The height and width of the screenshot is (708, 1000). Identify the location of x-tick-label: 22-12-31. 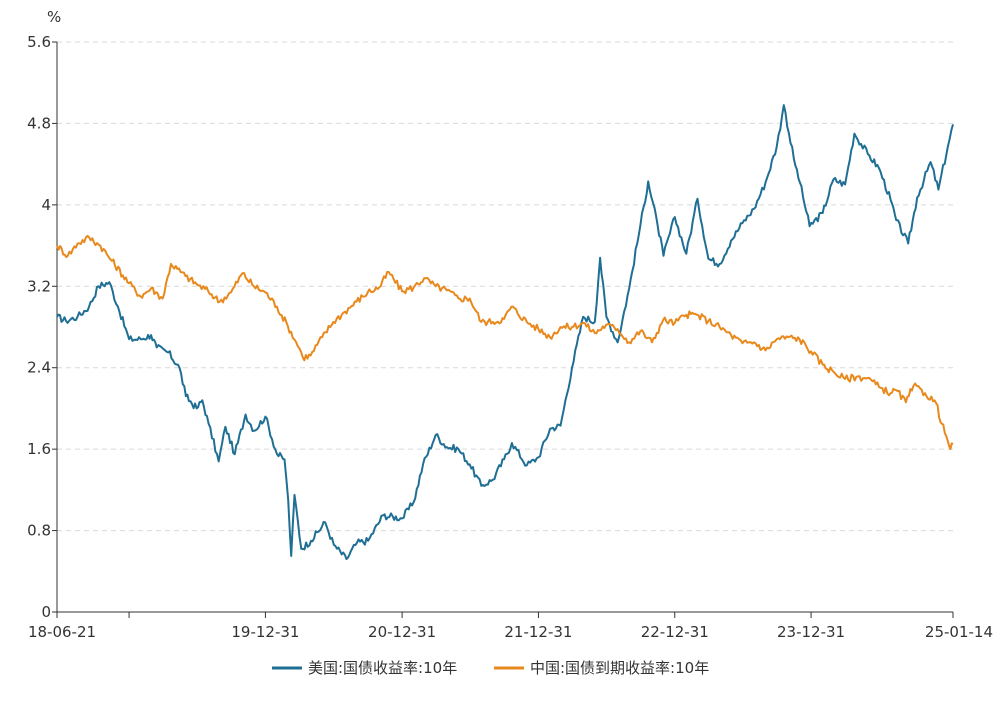
(675, 632).